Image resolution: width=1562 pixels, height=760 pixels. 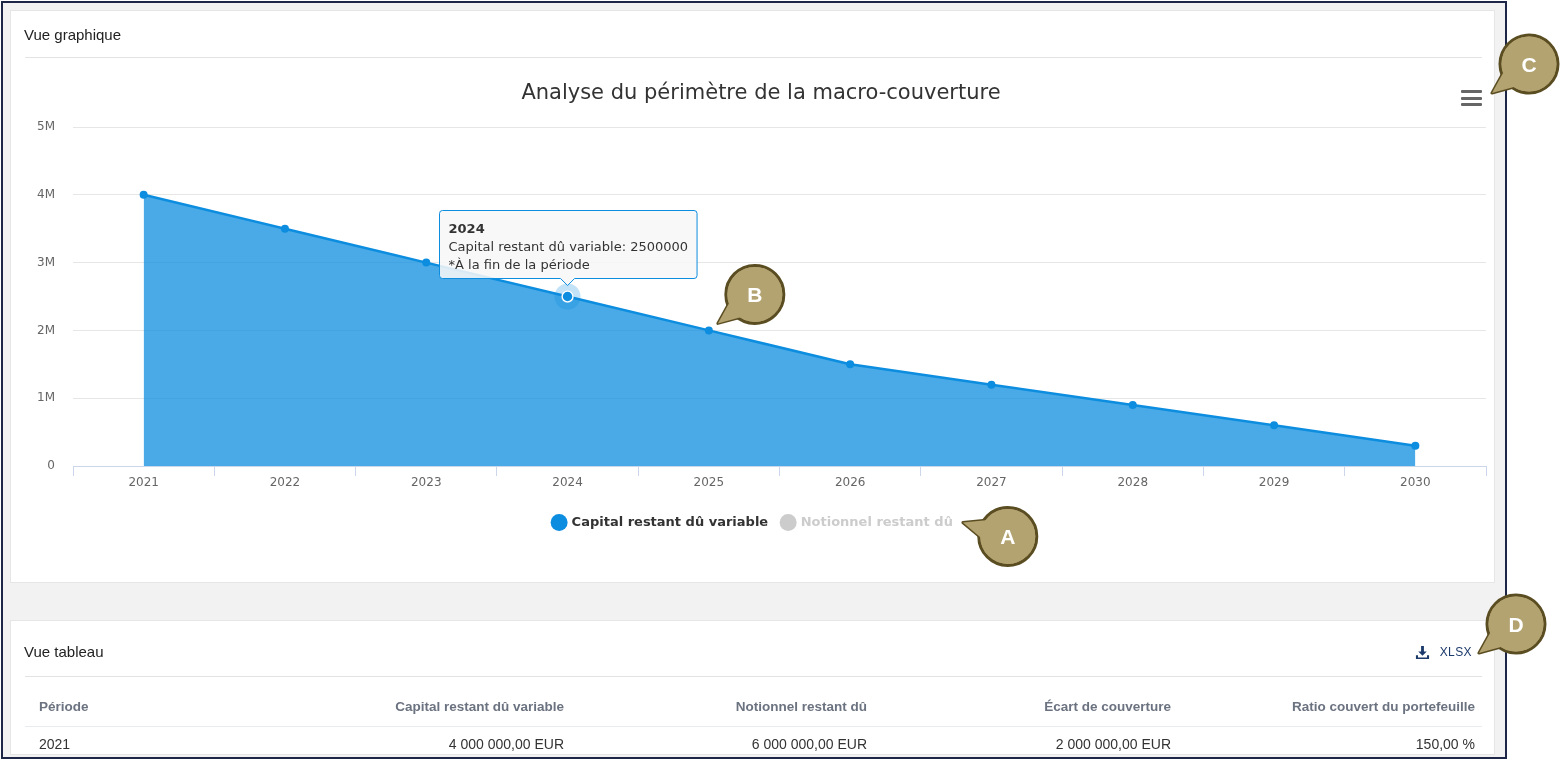 I want to click on y-tick-label: 5M, so click(x=46, y=126).